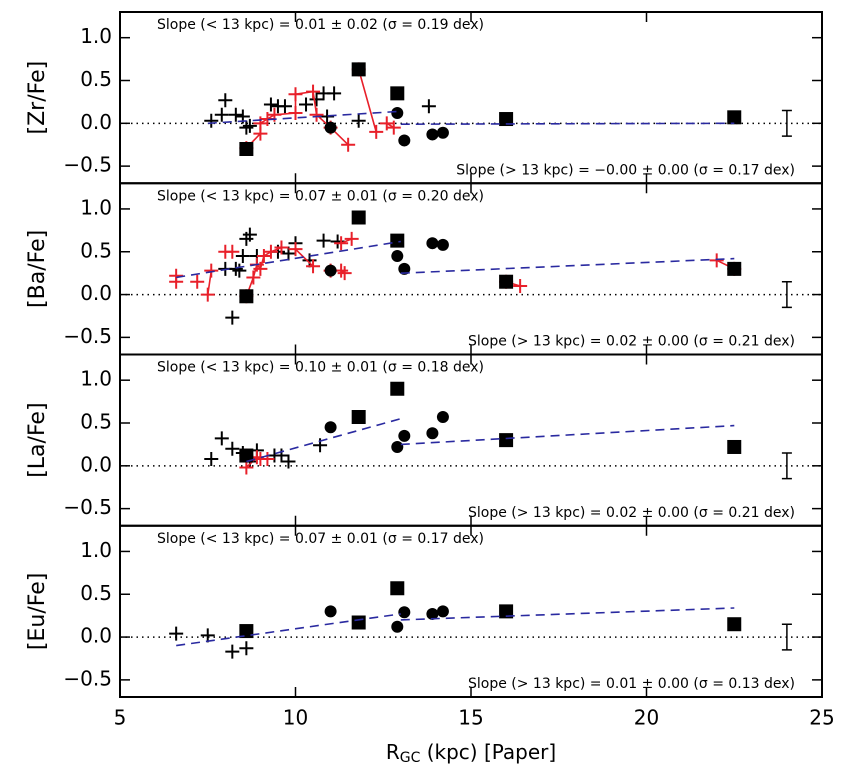  What do you see at coordinates (410, 758) in the screenshot?
I see `x-axis-label-part: GC` at bounding box center [410, 758].